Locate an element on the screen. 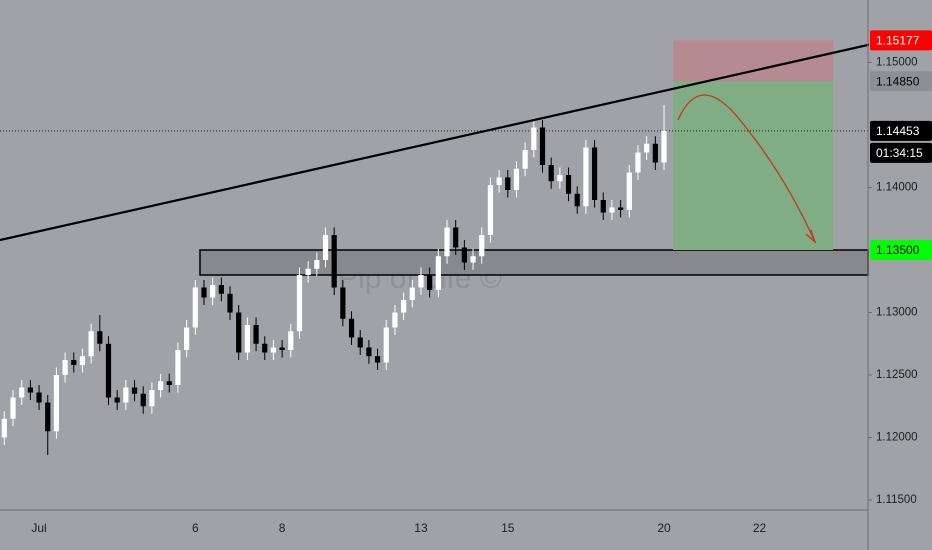 This screenshot has height=550, width=932. x-tick-label: 15 is located at coordinates (508, 528).